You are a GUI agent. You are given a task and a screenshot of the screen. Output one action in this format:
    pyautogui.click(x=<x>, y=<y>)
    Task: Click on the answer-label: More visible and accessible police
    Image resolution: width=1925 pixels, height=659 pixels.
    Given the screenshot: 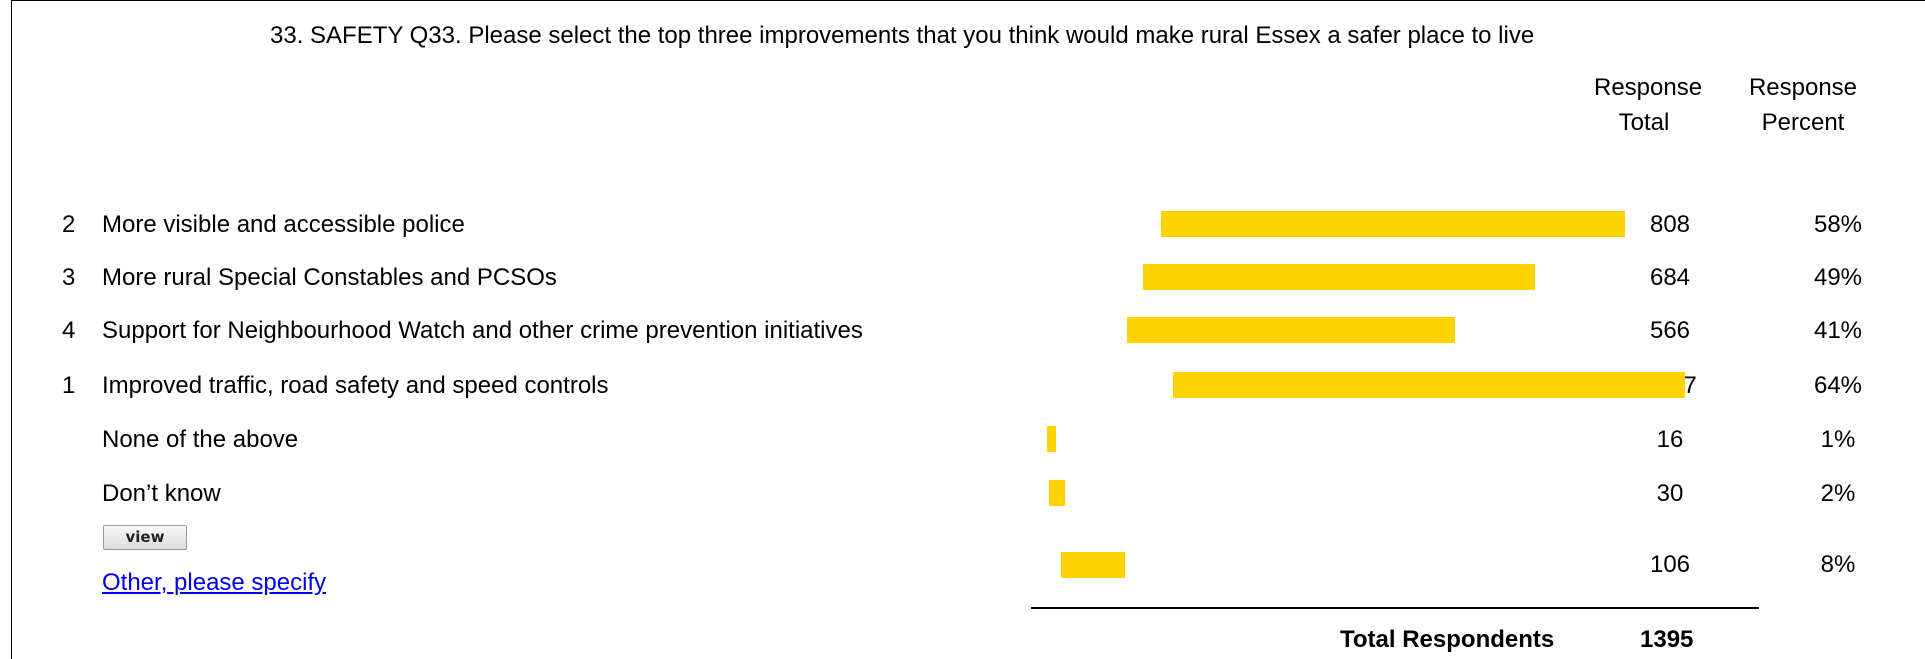 What is the action you would take?
    pyautogui.click(x=283, y=224)
    